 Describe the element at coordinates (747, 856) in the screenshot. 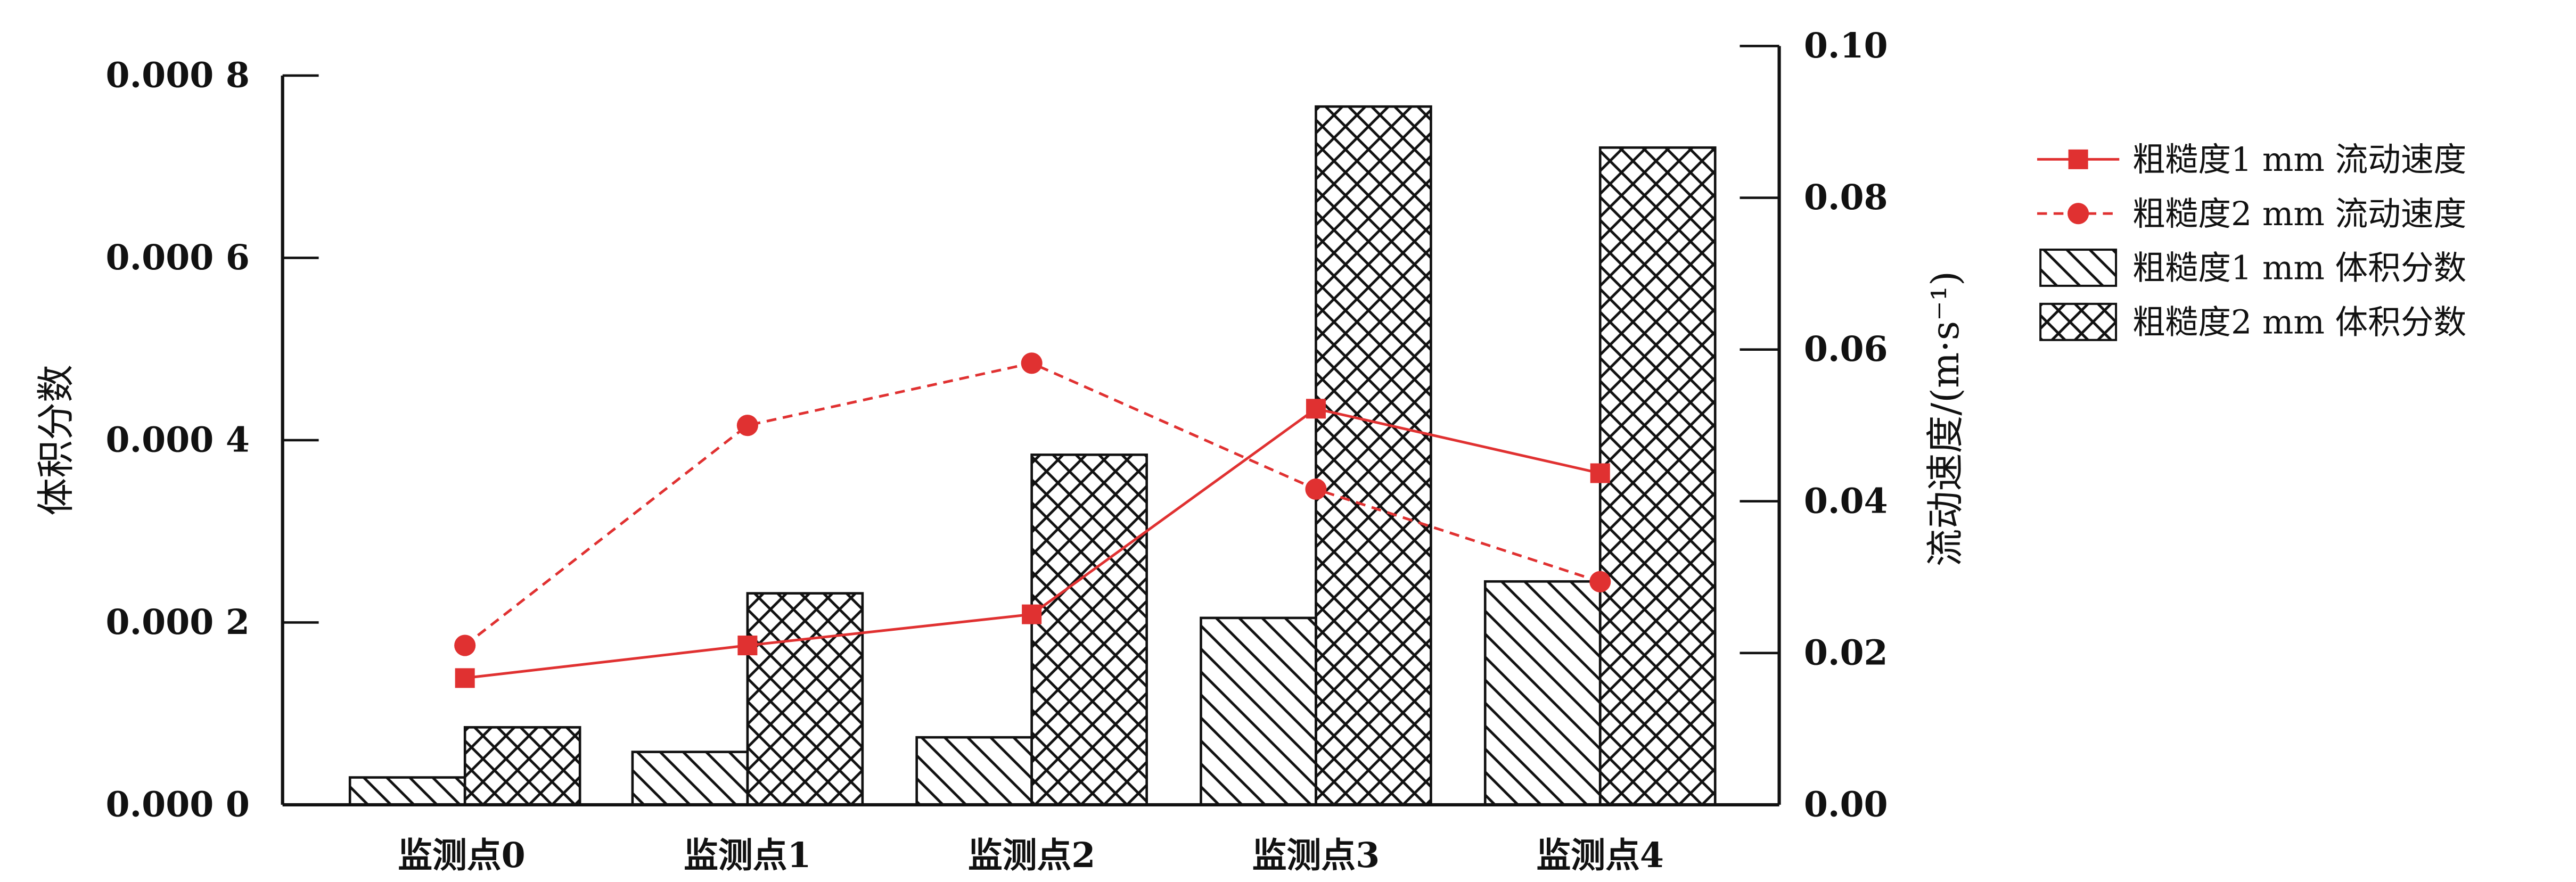

I see `x-tick-label: 监测点1` at that location.